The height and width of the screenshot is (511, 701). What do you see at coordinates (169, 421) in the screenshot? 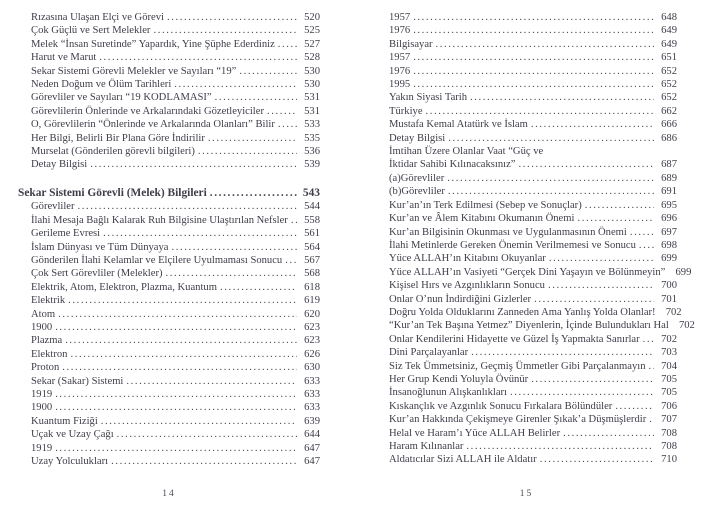
I see `toc-entry: Kuantum Fiziği639` at bounding box center [169, 421].